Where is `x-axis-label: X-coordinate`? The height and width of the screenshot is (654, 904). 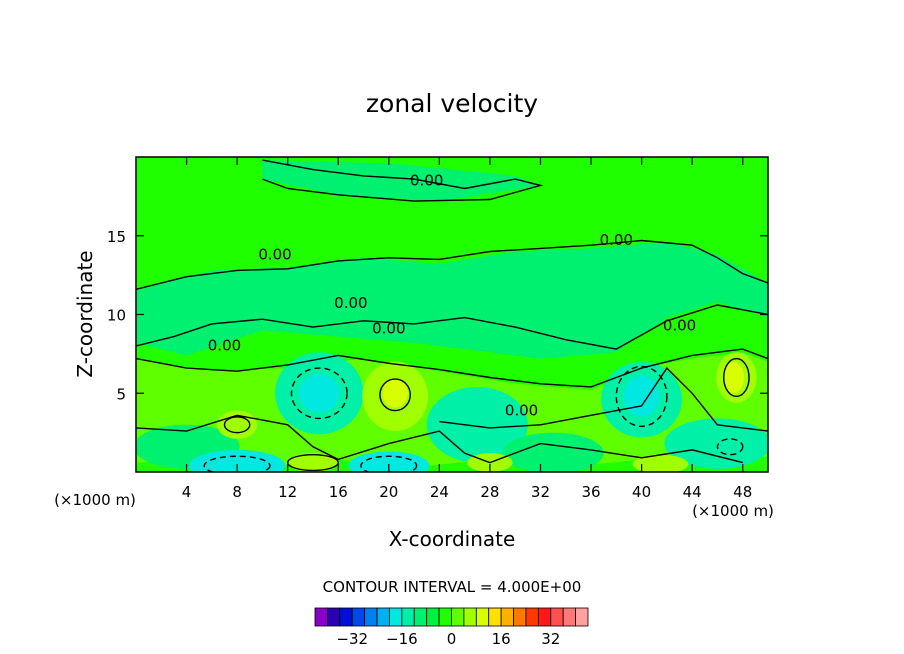
x-axis-label: X-coordinate is located at coordinates (452, 539).